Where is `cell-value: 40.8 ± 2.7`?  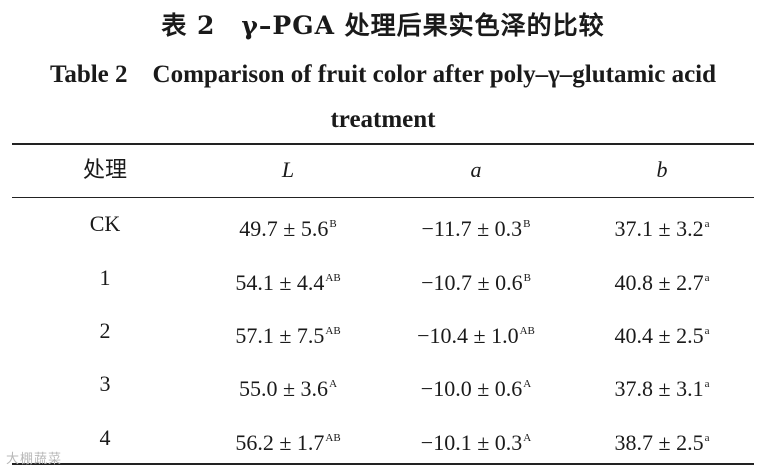 cell-value: 40.8 ± 2.7 is located at coordinates (659, 282).